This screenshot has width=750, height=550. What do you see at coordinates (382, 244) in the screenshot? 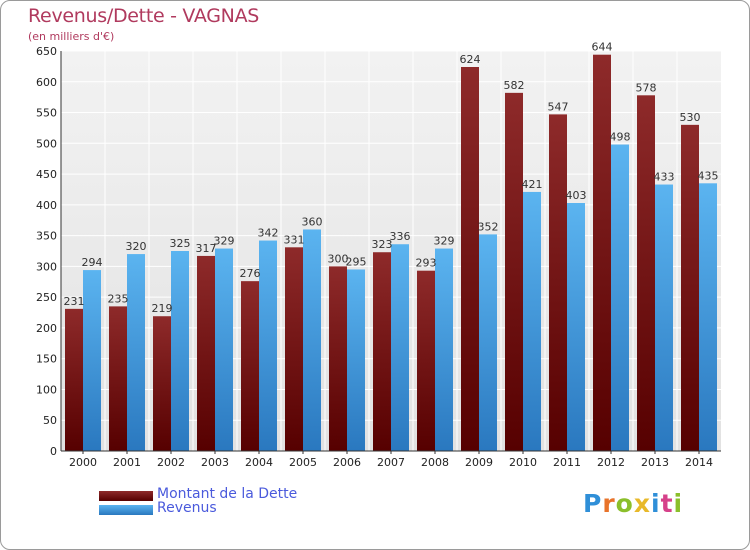
I see `value-label: 323` at bounding box center [382, 244].